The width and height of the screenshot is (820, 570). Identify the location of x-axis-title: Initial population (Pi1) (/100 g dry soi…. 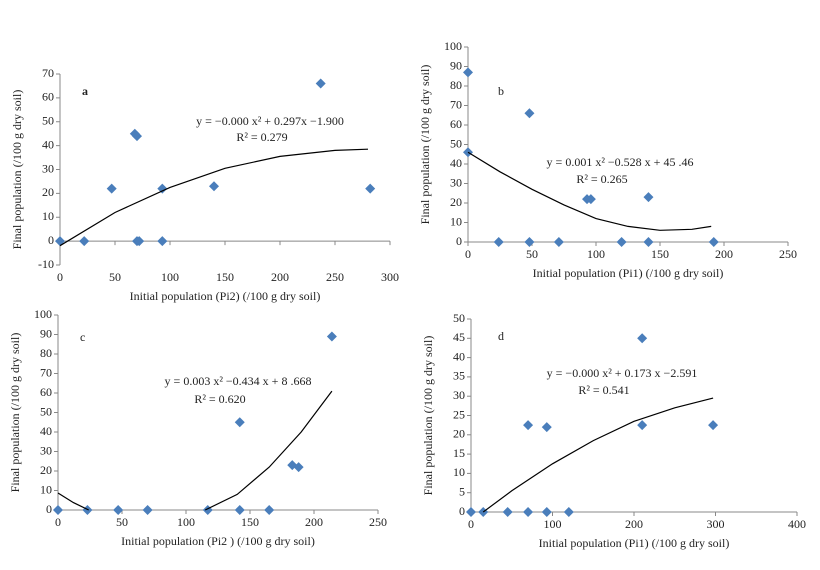
(634, 543).